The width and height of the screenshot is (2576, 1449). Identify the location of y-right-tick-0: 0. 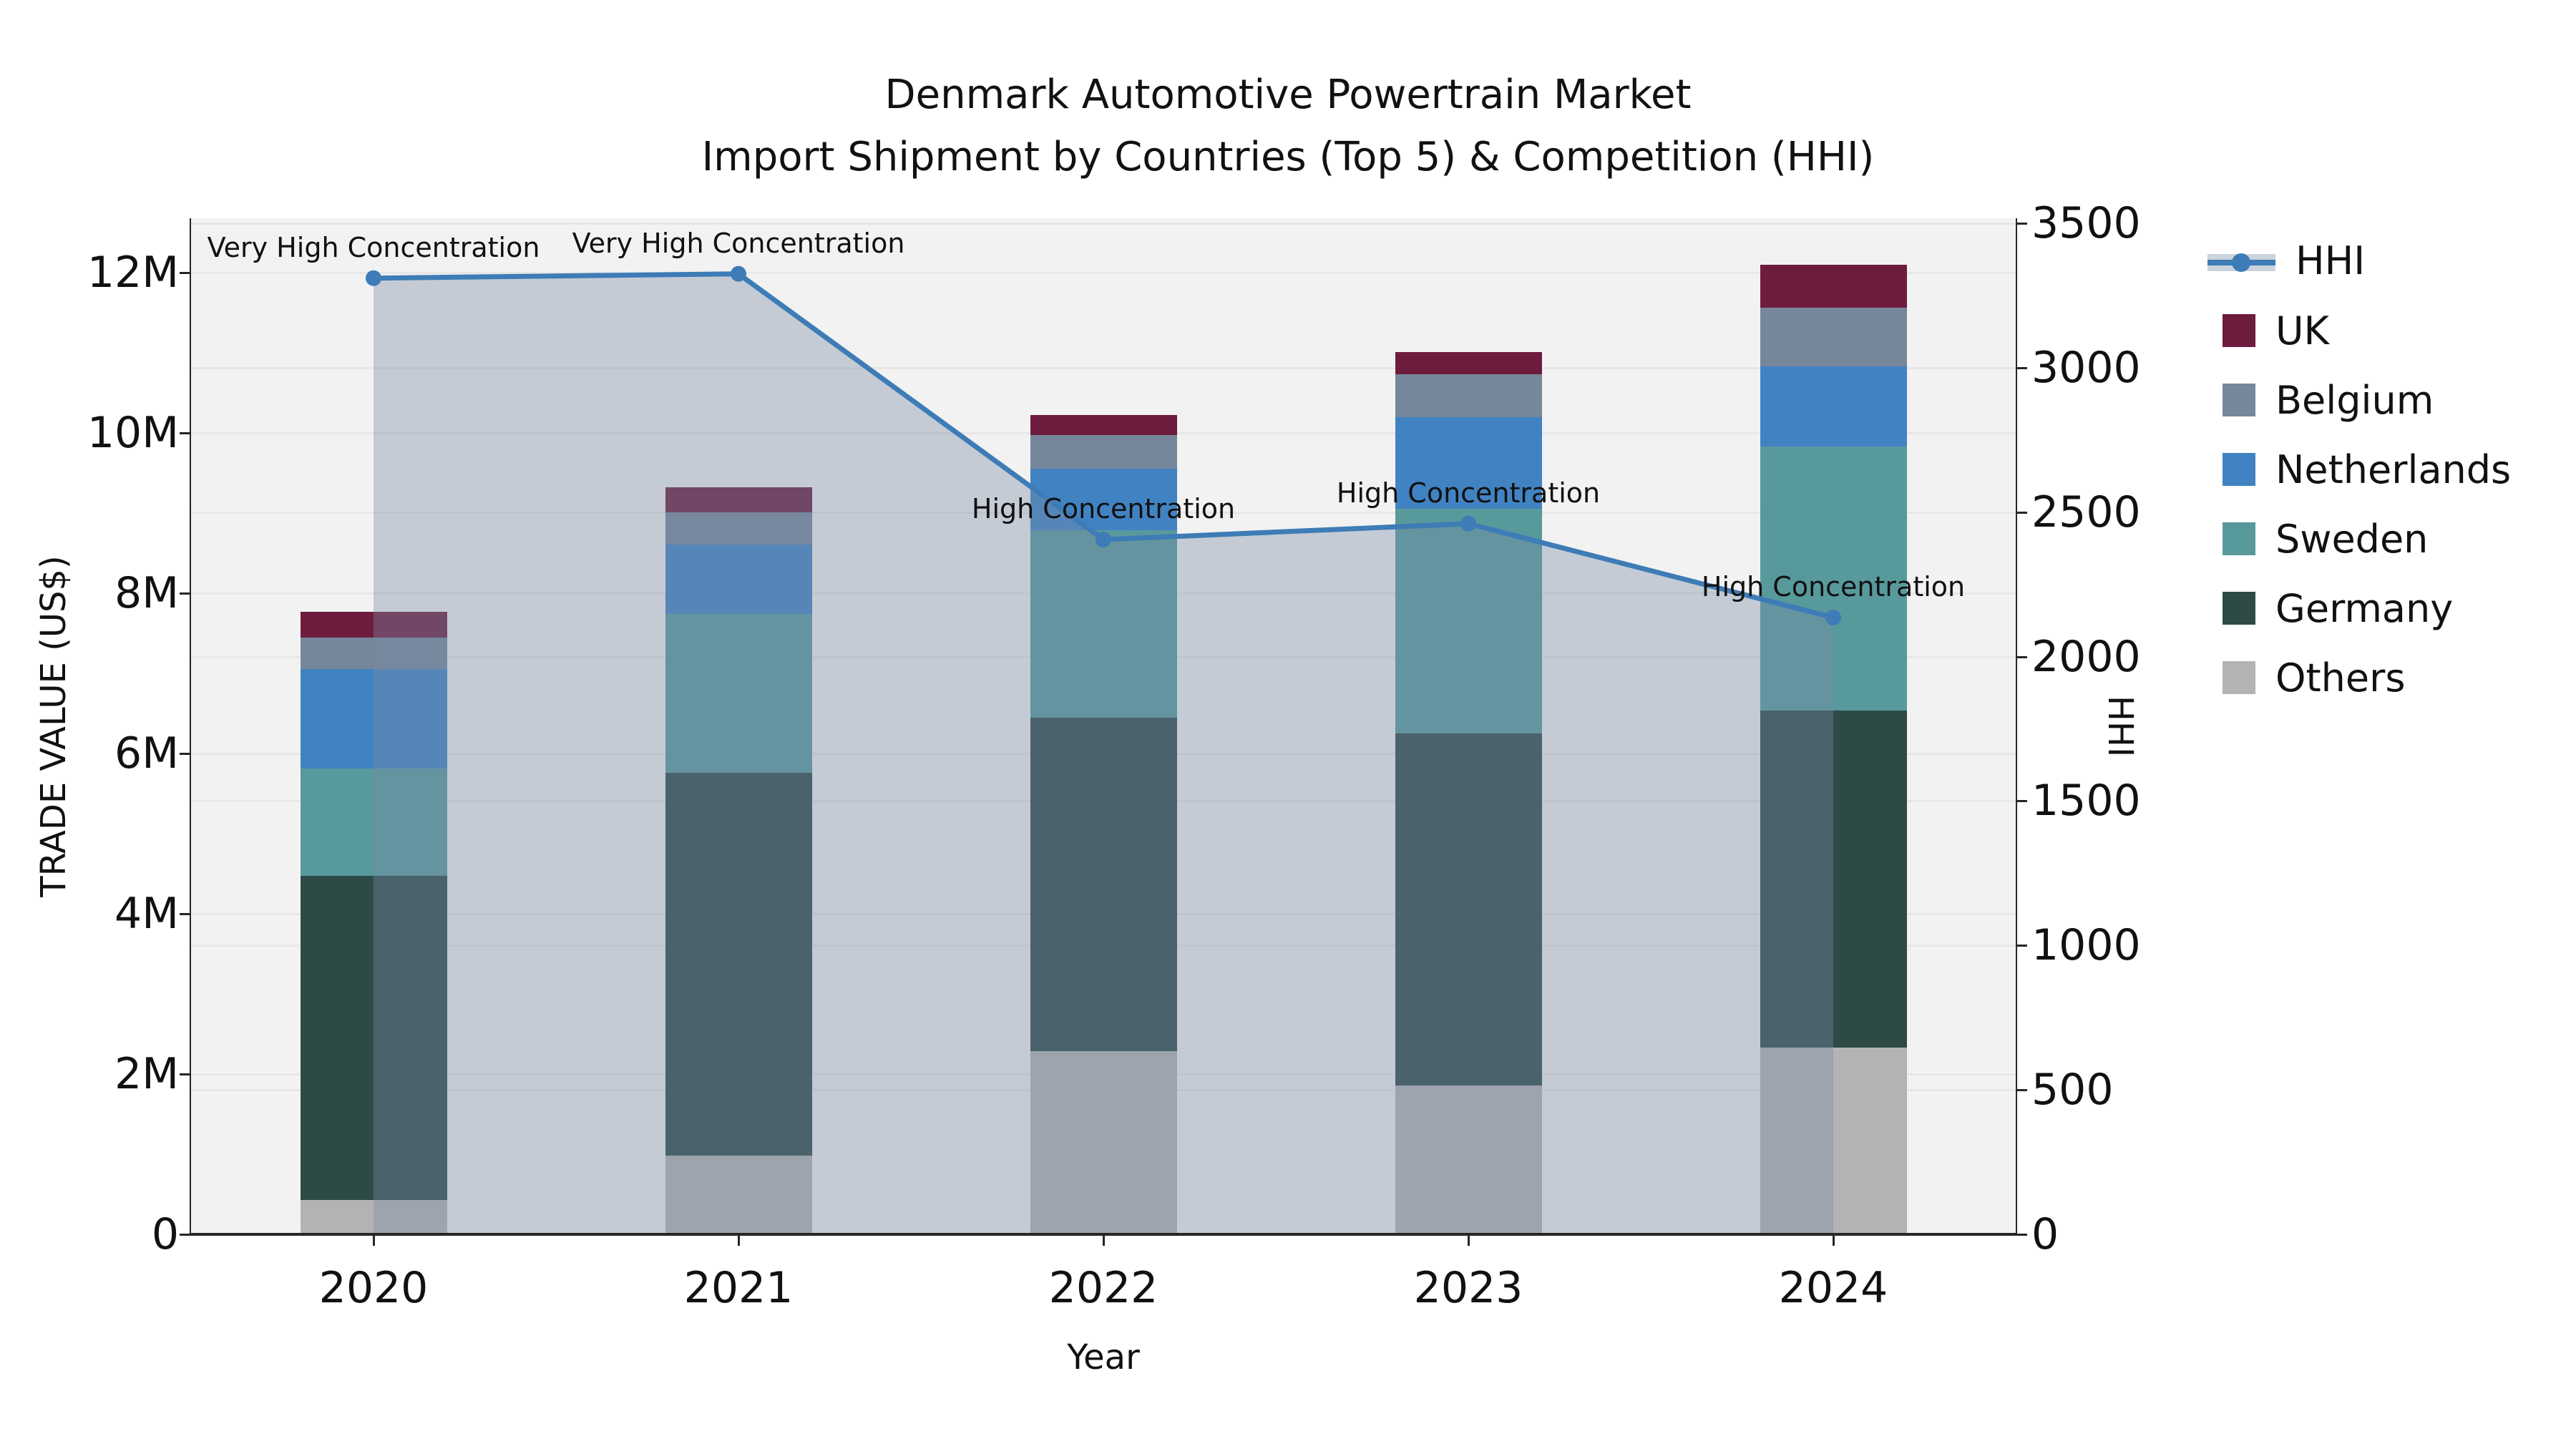
(2045, 1234).